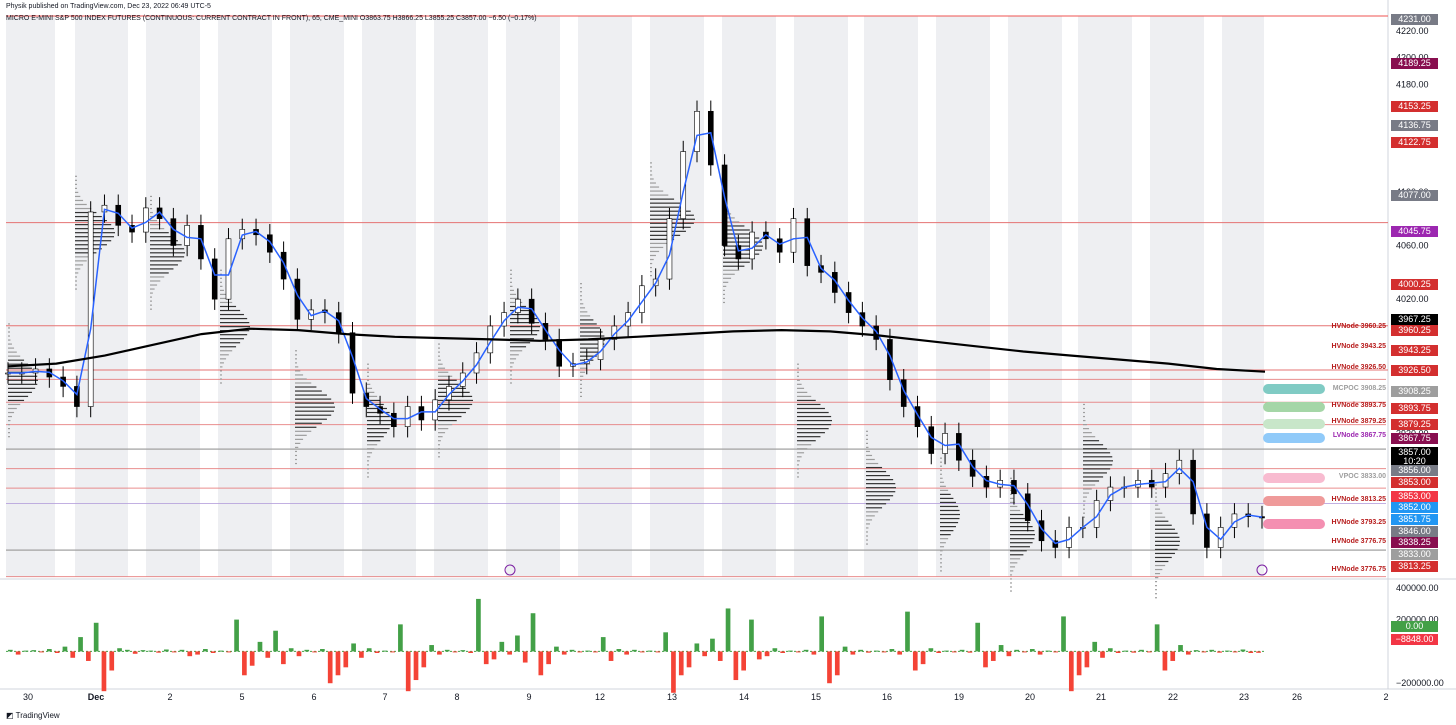 The height and width of the screenshot is (725, 1456). What do you see at coordinates (1359, 405) in the screenshot?
I see `level-label: HVNode 3893.75` at bounding box center [1359, 405].